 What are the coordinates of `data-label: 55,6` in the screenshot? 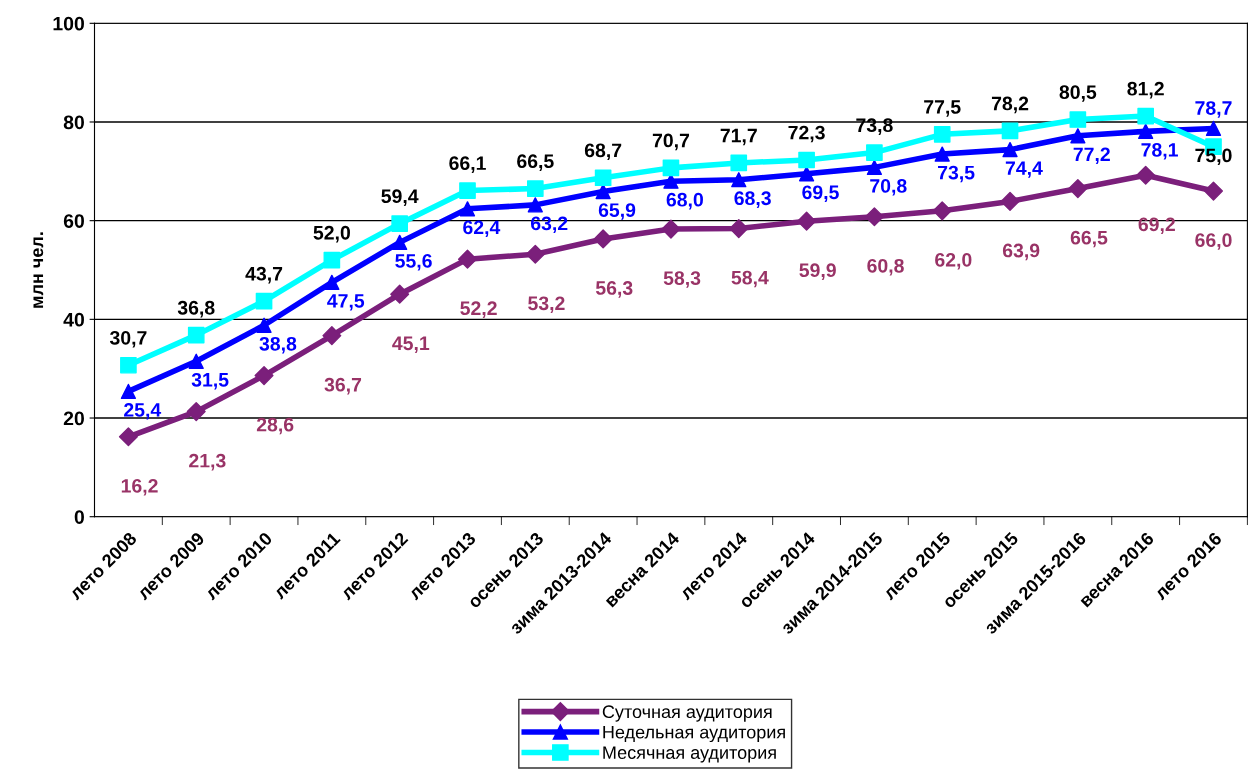 It's located at (413, 262).